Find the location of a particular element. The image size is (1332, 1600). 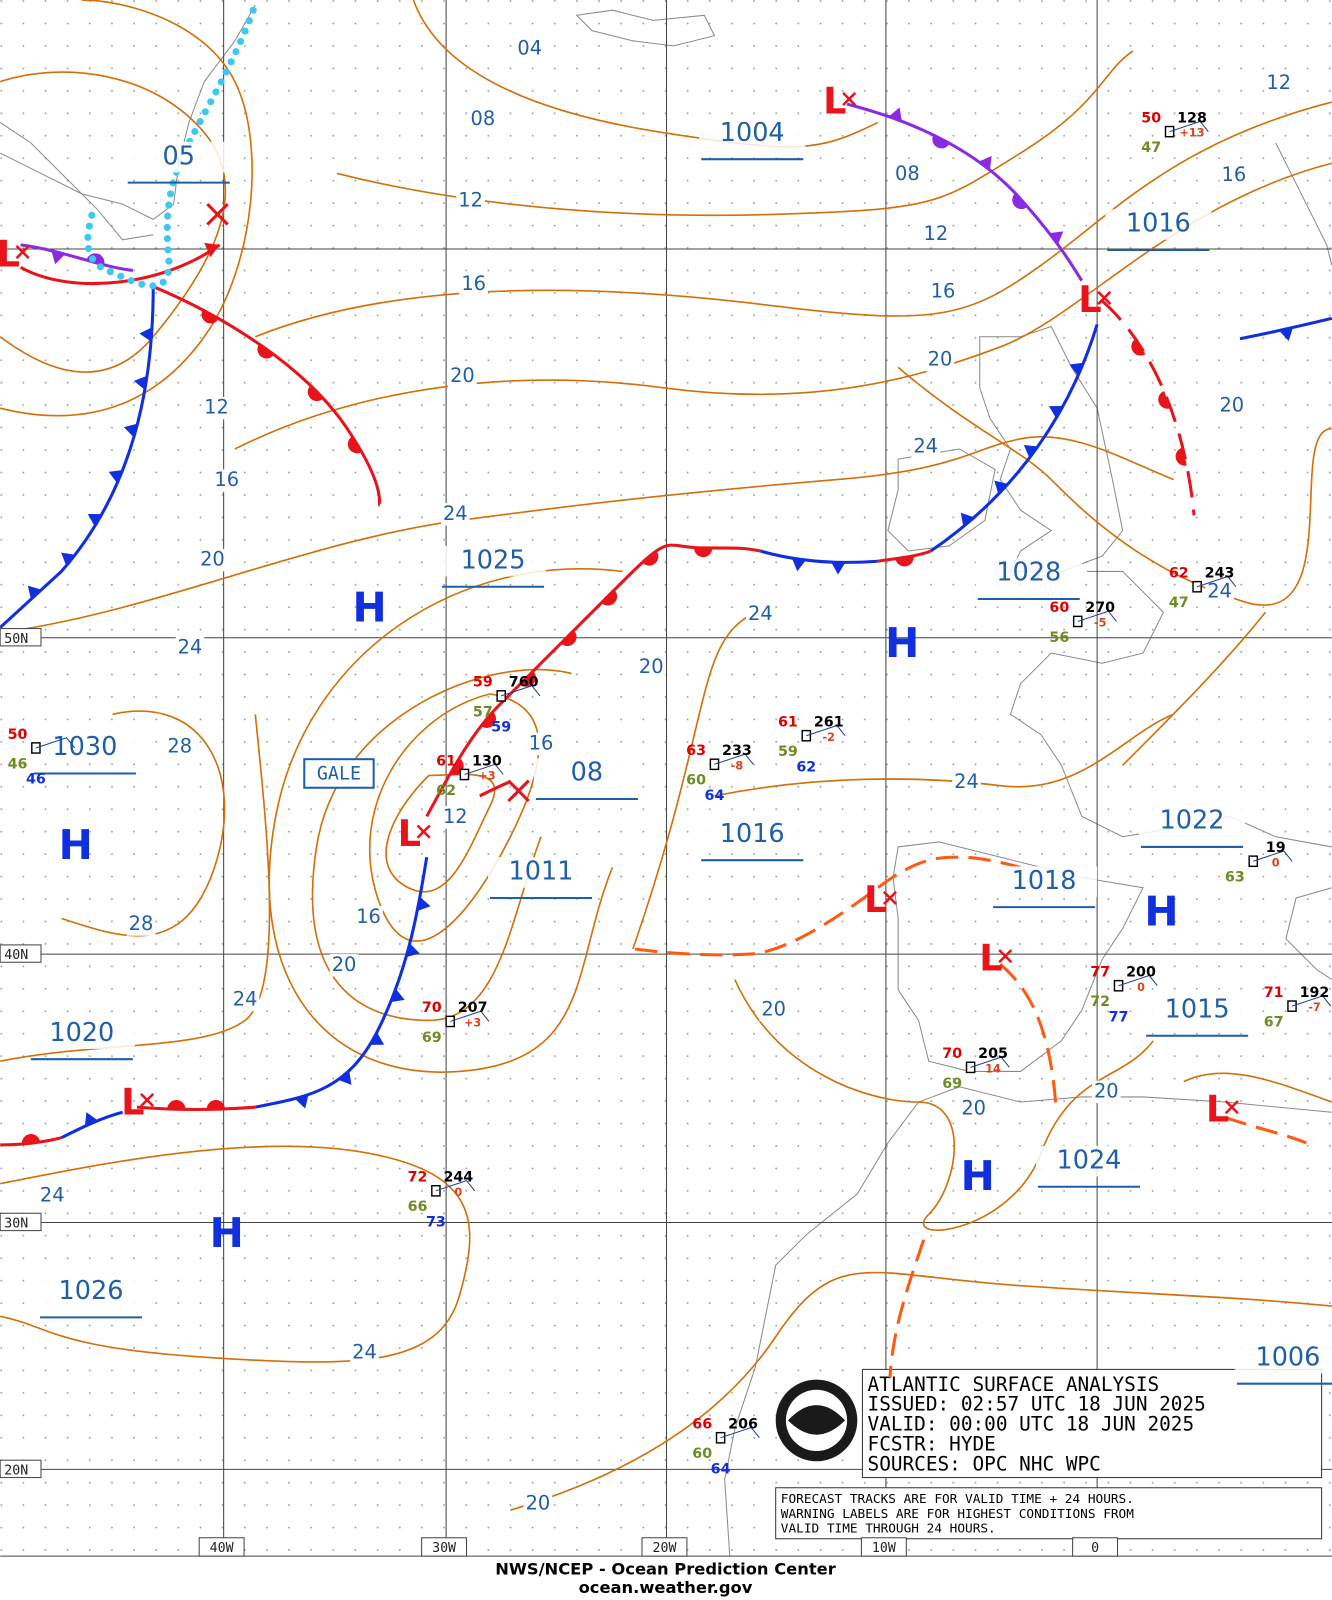

lon-label: 20W is located at coordinates (665, 1548).